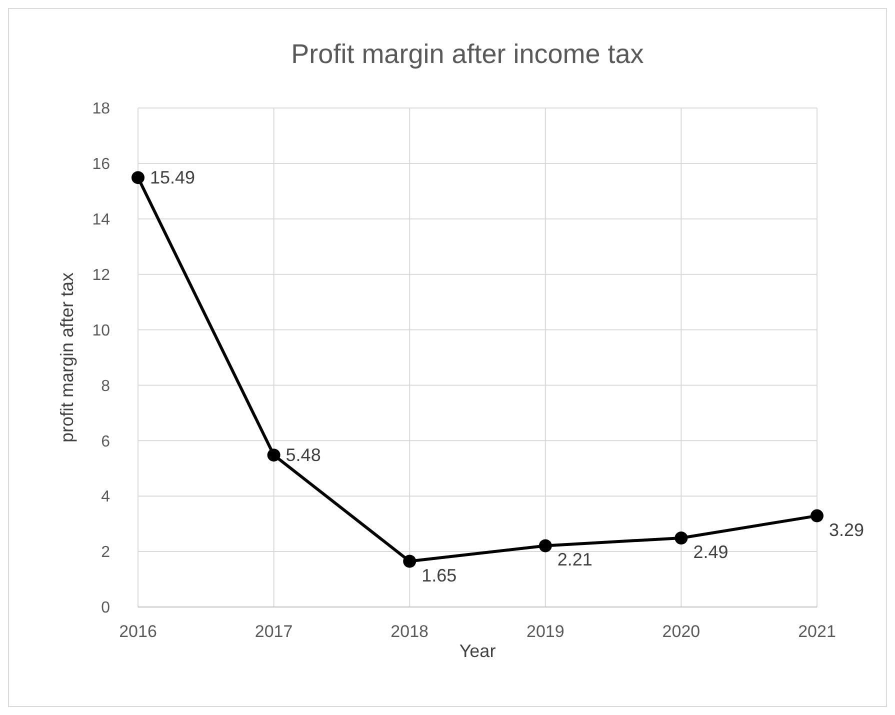 This screenshot has height=715, width=895. I want to click on x-tick-label: 2021, so click(817, 631).